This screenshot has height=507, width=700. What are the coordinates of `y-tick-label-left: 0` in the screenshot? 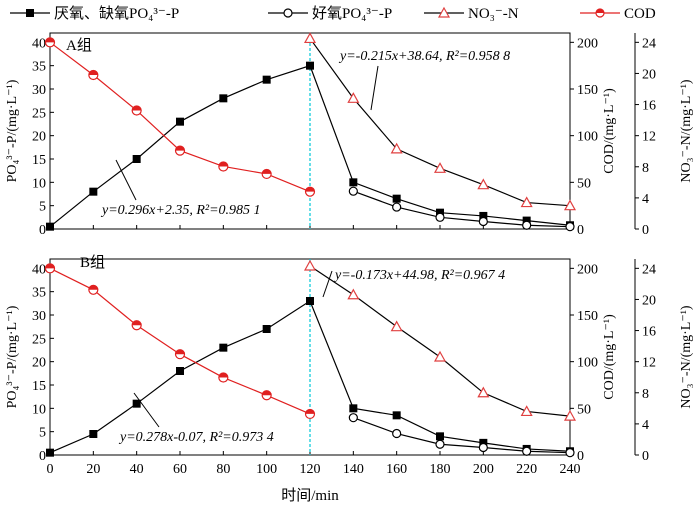 It's located at (42, 230).